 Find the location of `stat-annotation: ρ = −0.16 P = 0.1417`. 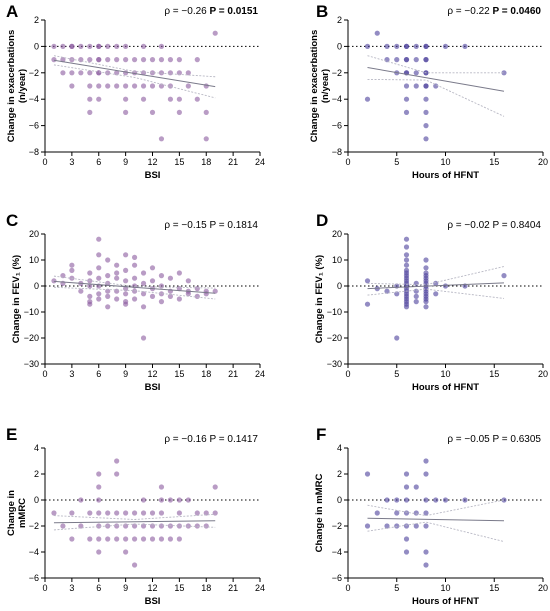

stat-annotation: ρ = −0.16 P = 0.1417 is located at coordinates (211, 439).